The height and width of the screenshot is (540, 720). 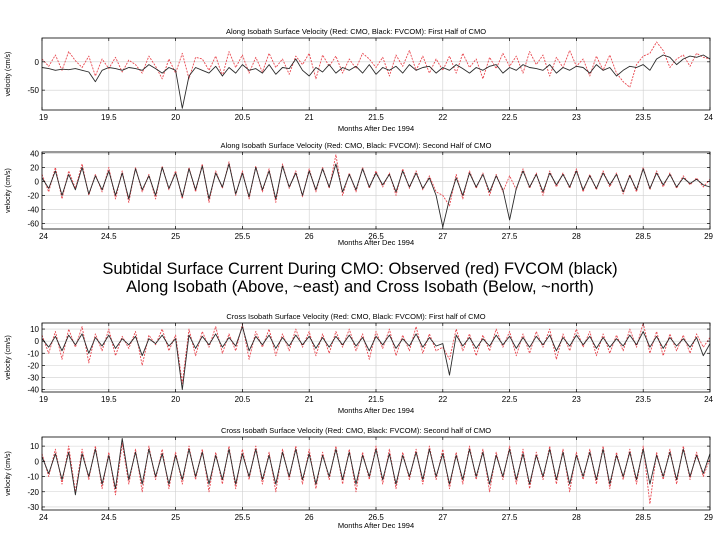 What do you see at coordinates (33, 90) in the screenshot?
I see `y-tick-label: -50` at bounding box center [33, 90].